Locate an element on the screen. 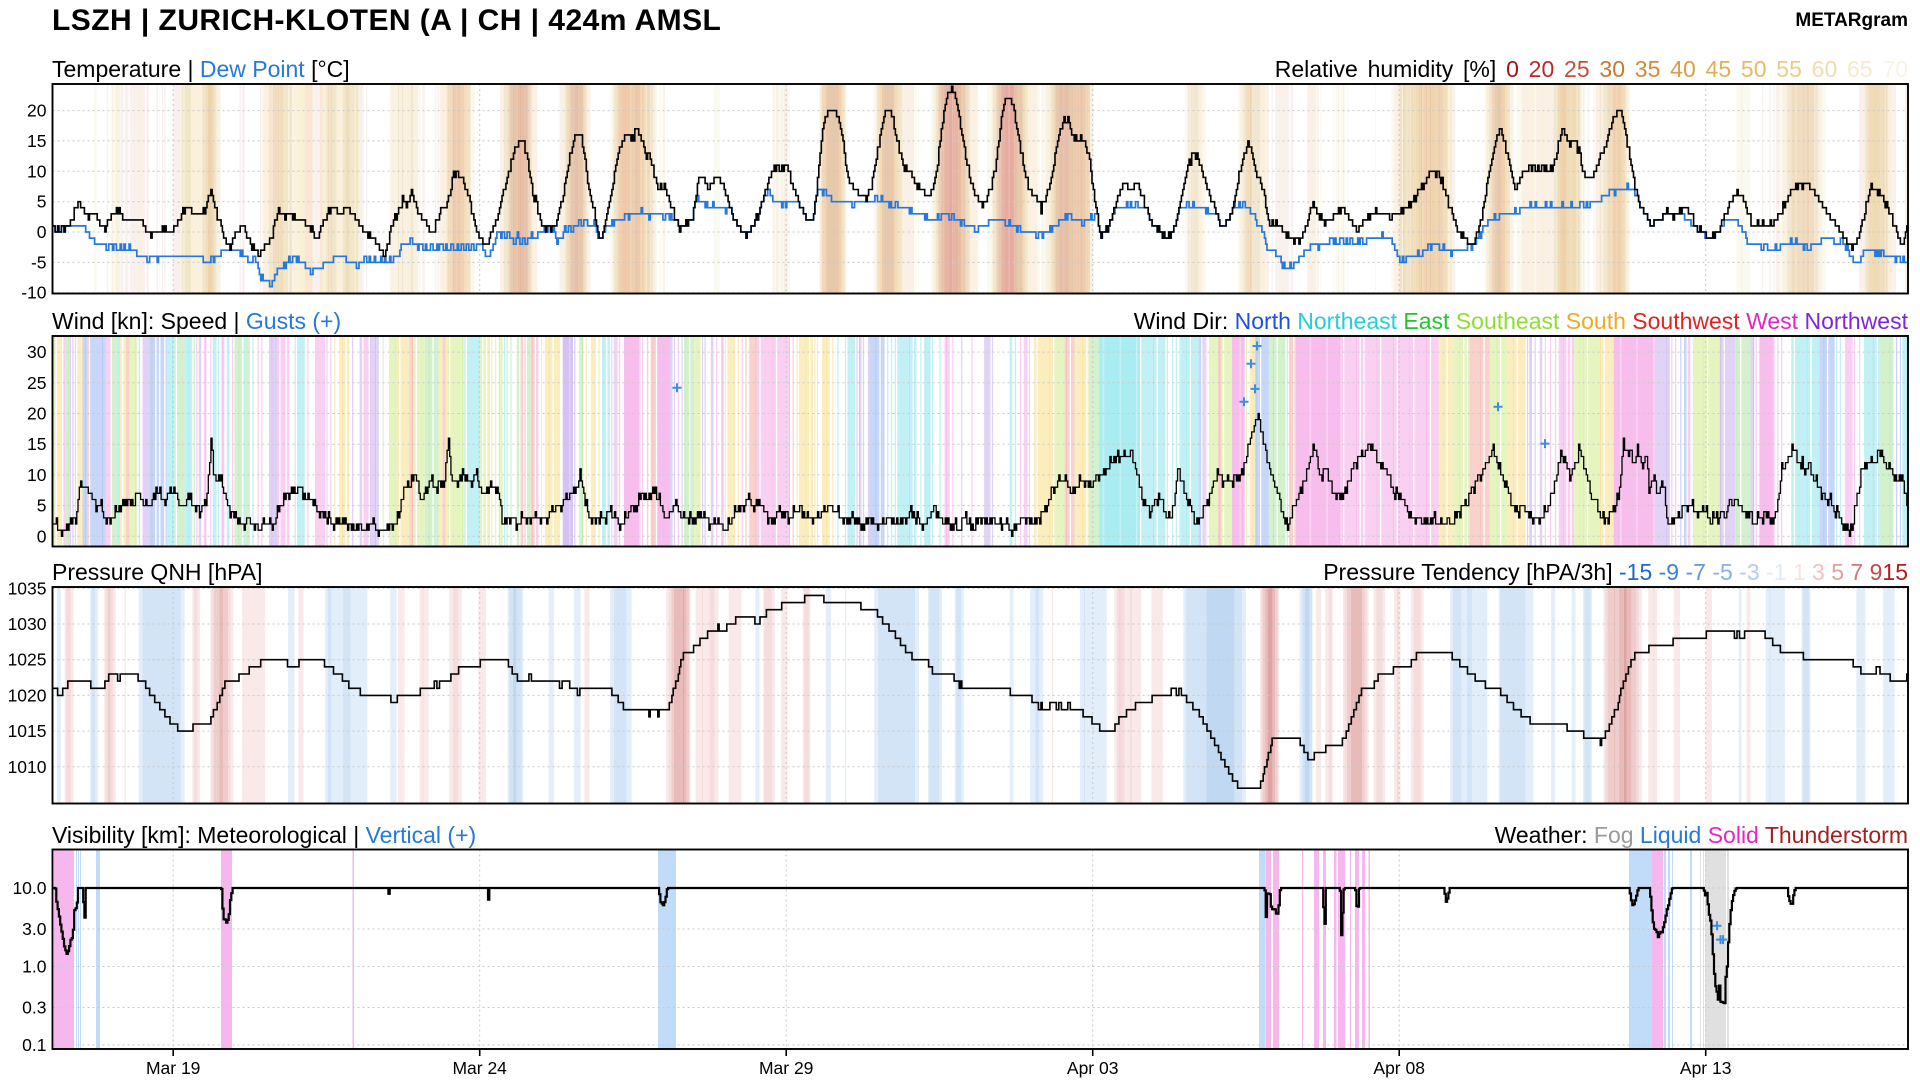  svg-text: Temperature | Dew Point [°C] is located at coordinates (201, 69).